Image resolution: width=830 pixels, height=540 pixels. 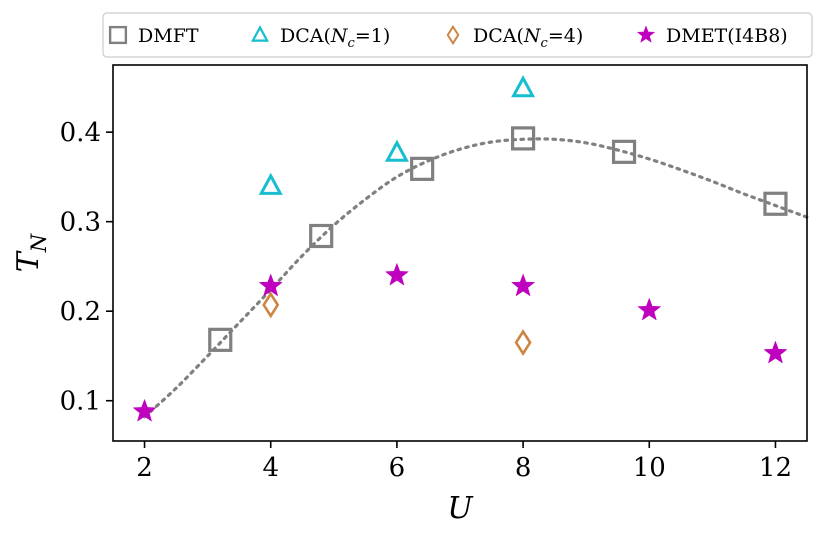 I want to click on legend-label: DMFT, so click(x=168, y=36).